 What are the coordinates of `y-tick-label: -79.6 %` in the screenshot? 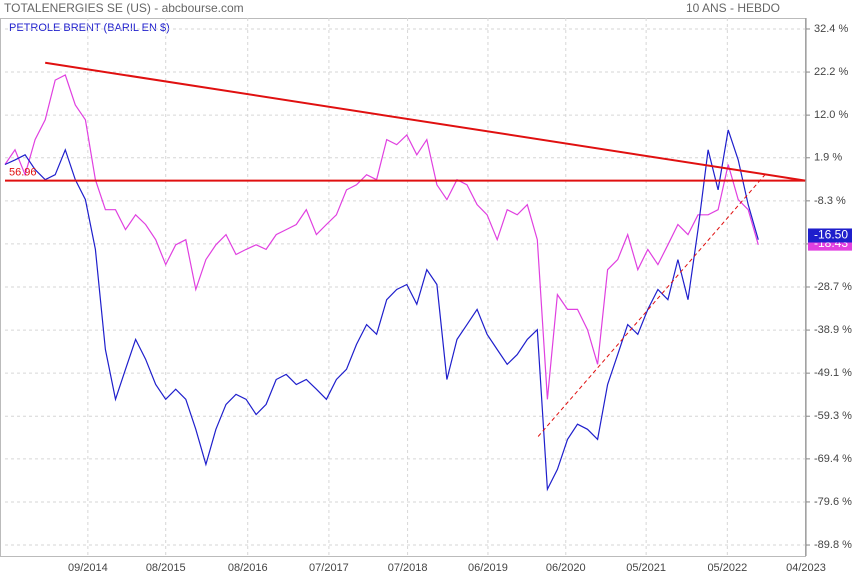 It's located at (833, 502).